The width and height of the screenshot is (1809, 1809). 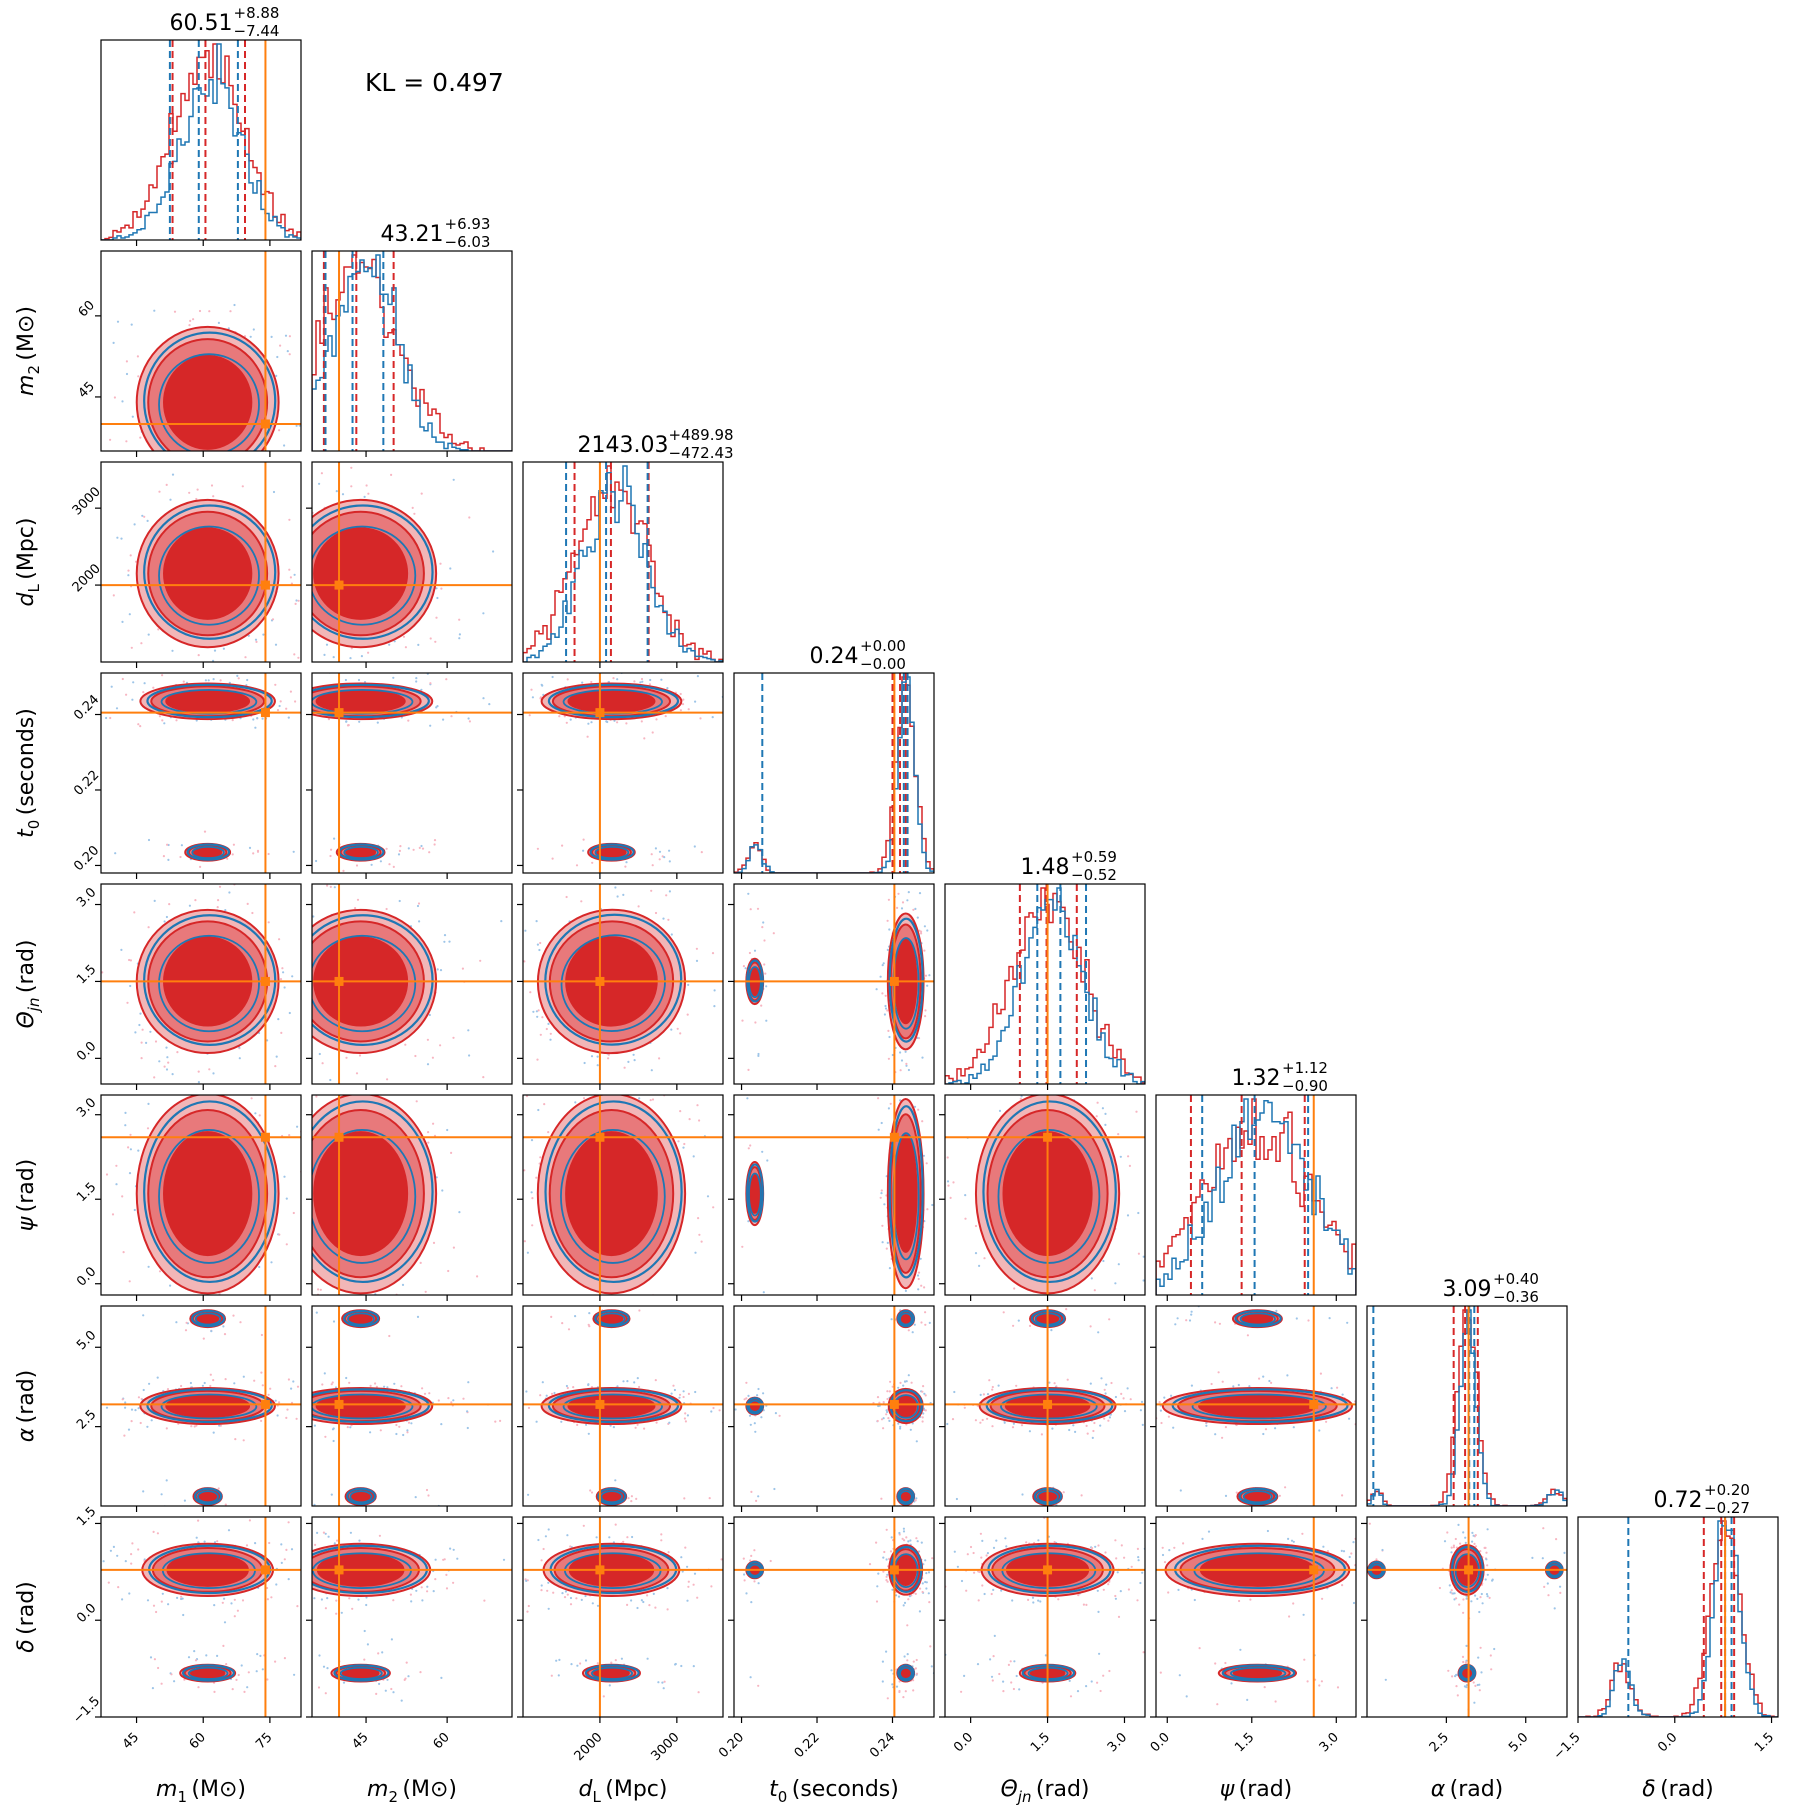 I want to click on y-tick-label: 3.0, so click(x=86, y=1107).